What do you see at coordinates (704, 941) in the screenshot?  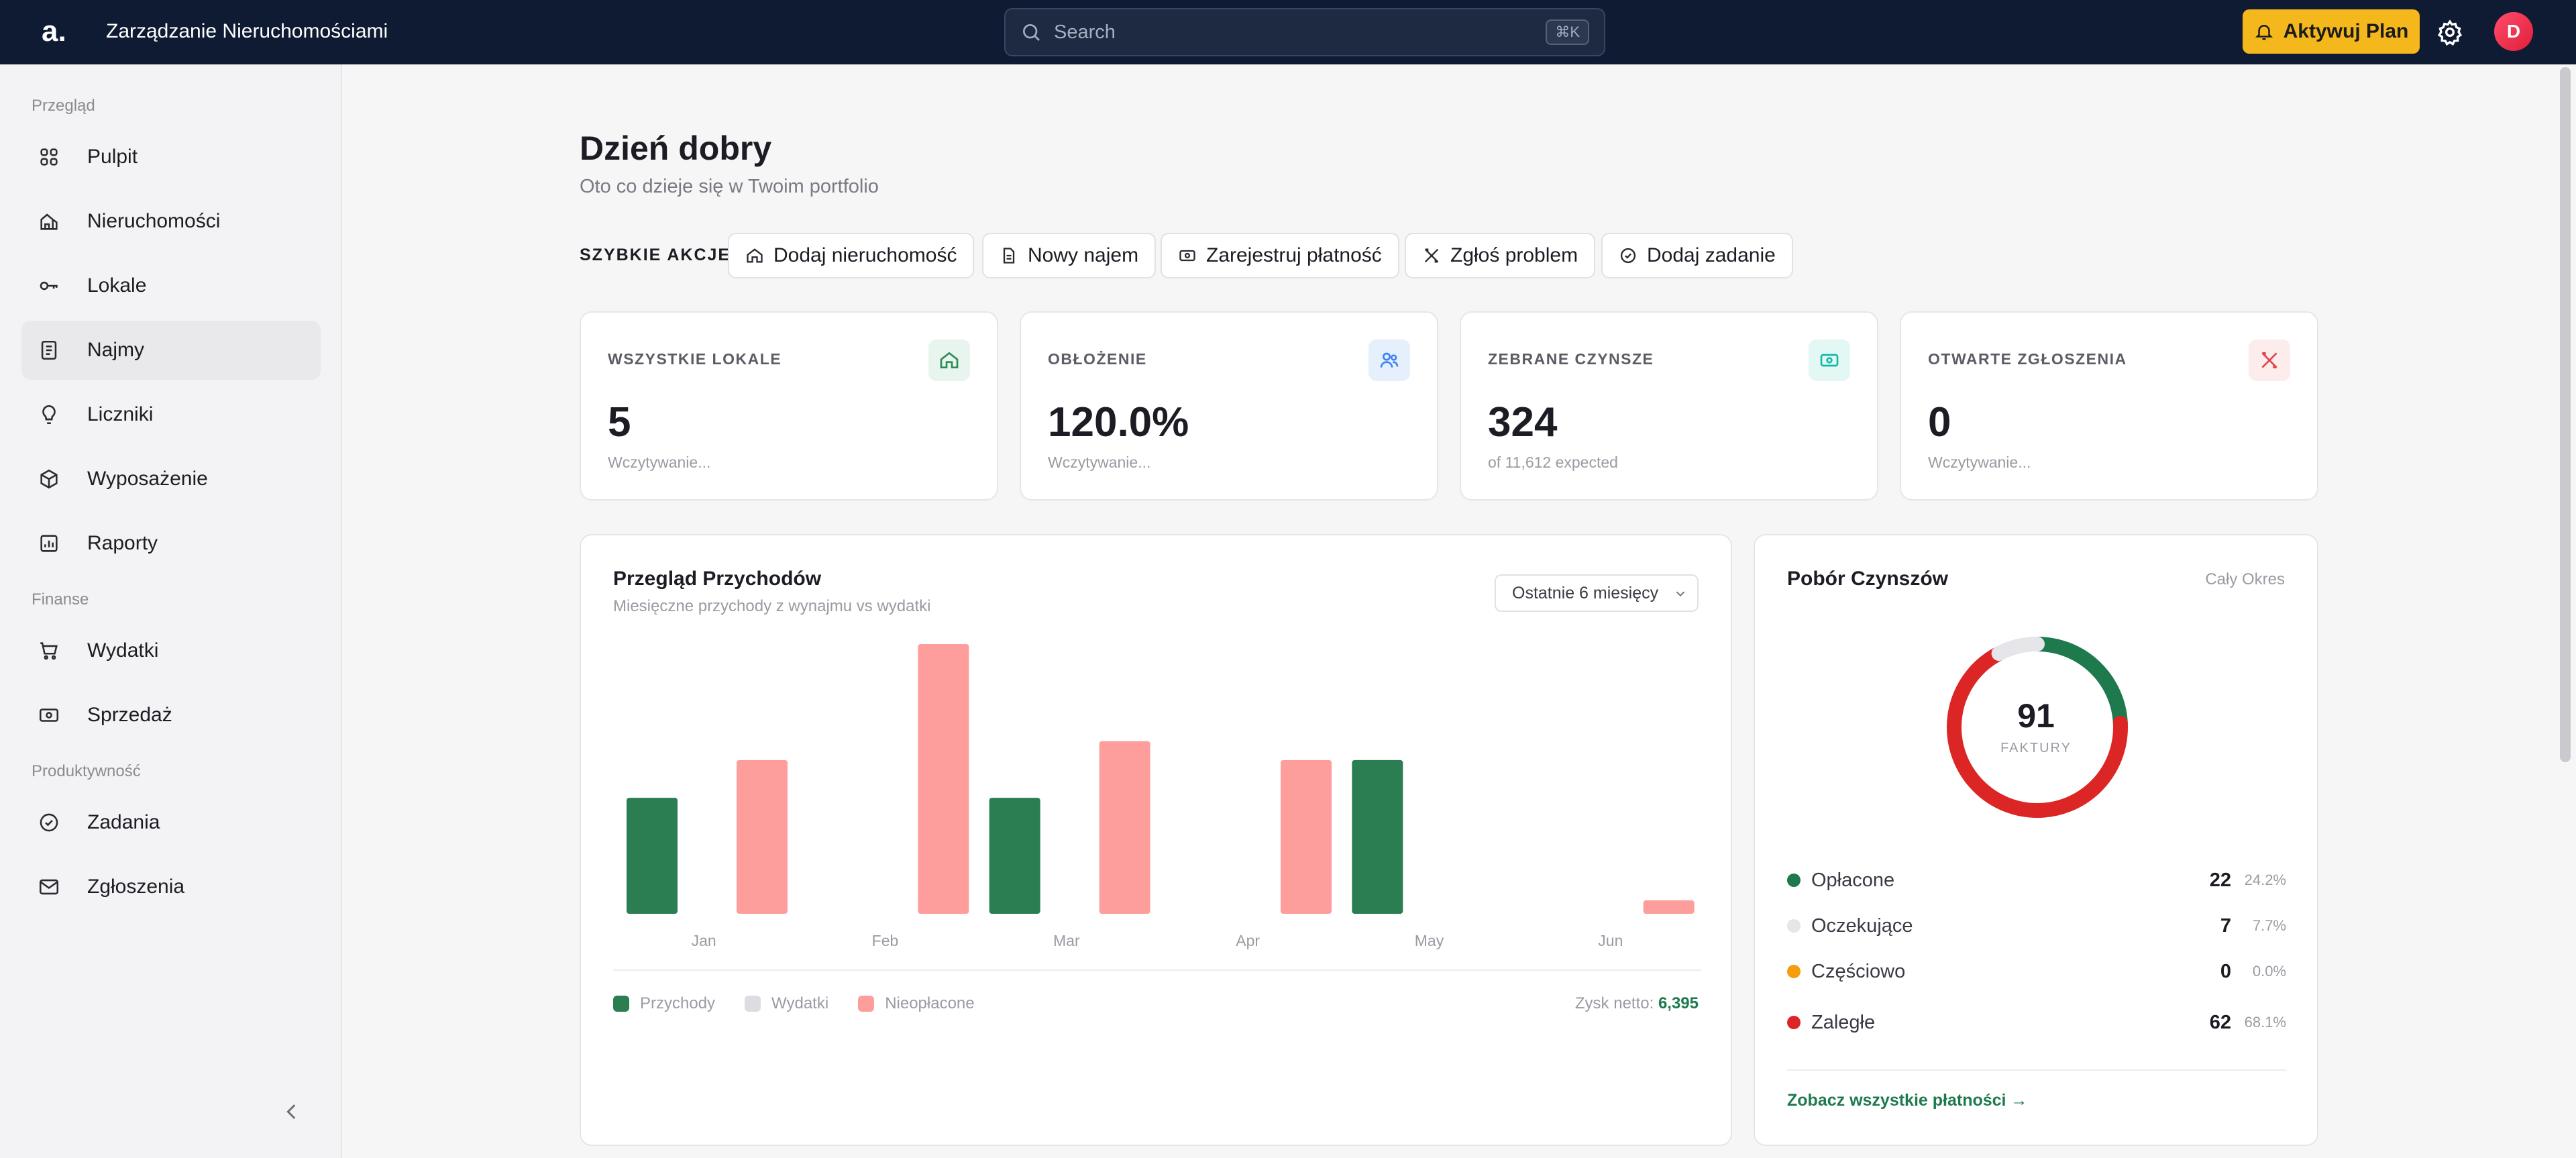 I see `x-tick-label: Jan` at bounding box center [704, 941].